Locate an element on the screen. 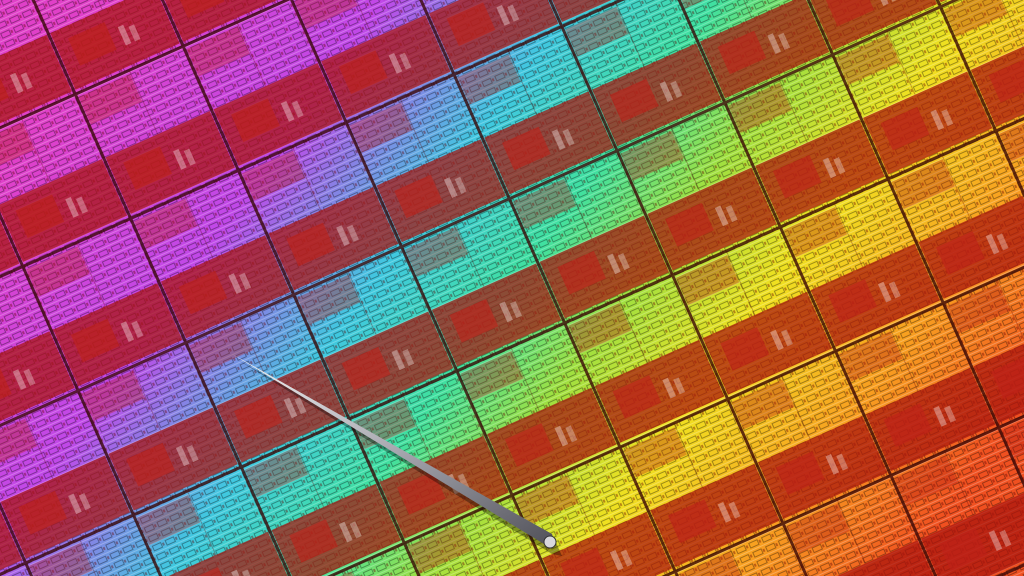  needle-base is located at coordinates (550, 542).